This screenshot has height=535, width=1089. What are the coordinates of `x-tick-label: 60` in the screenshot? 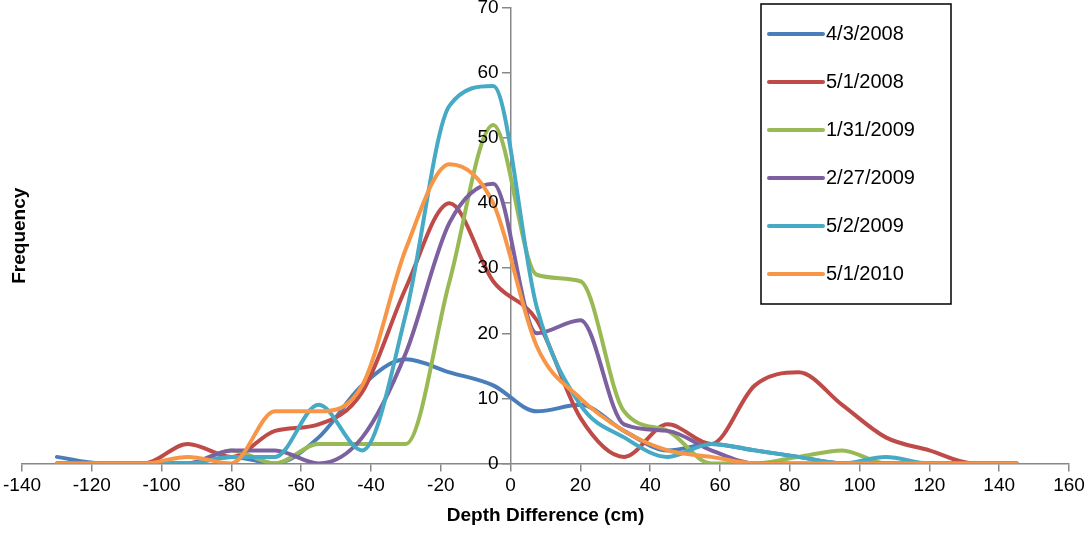 It's located at (720, 485).